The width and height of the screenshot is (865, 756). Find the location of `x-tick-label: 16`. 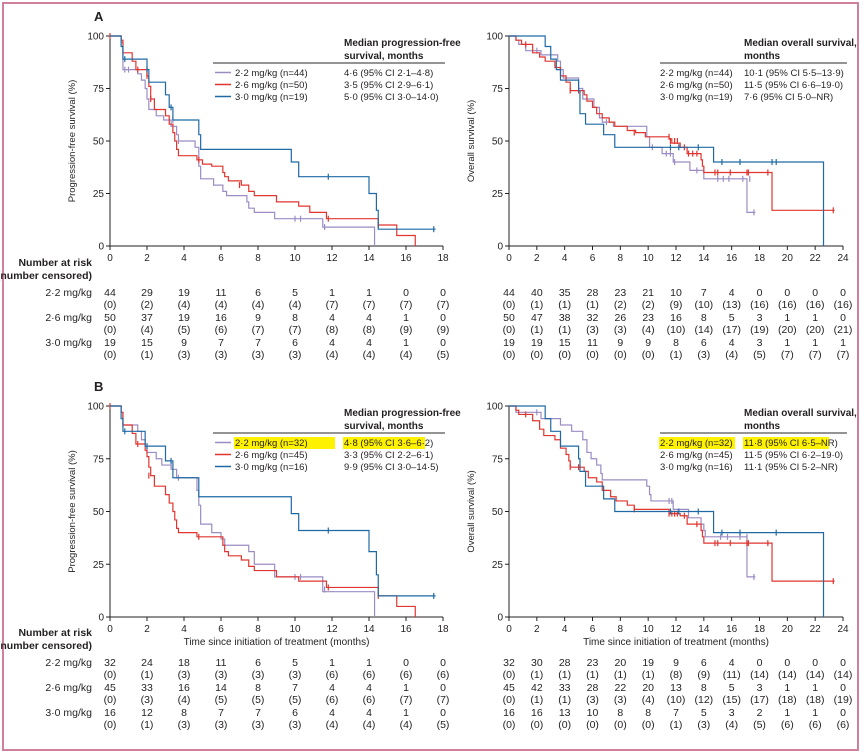

x-tick-label: 16 is located at coordinates (406, 629).